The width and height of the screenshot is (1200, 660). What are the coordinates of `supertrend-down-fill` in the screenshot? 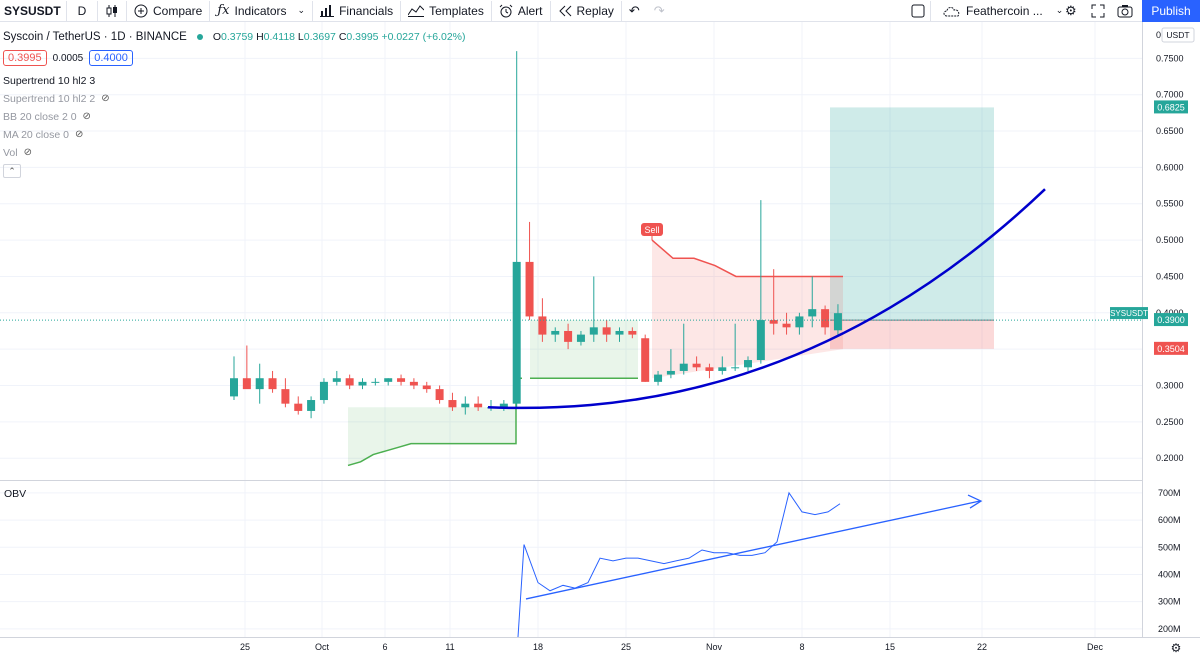 It's located at (747, 309).